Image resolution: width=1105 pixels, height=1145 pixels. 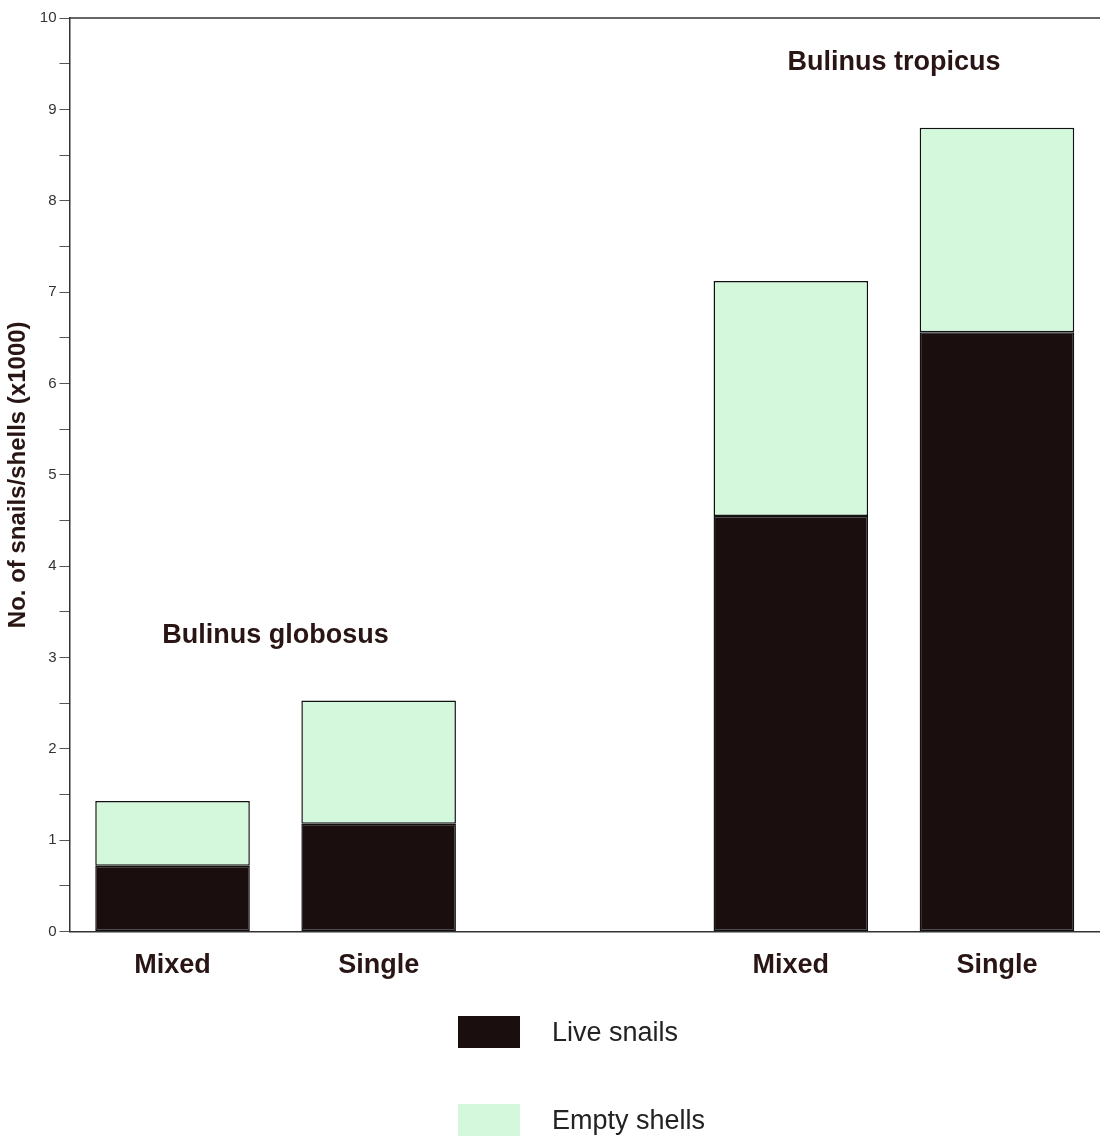 I want to click on y-tick-label: 2, so click(x=52, y=748).